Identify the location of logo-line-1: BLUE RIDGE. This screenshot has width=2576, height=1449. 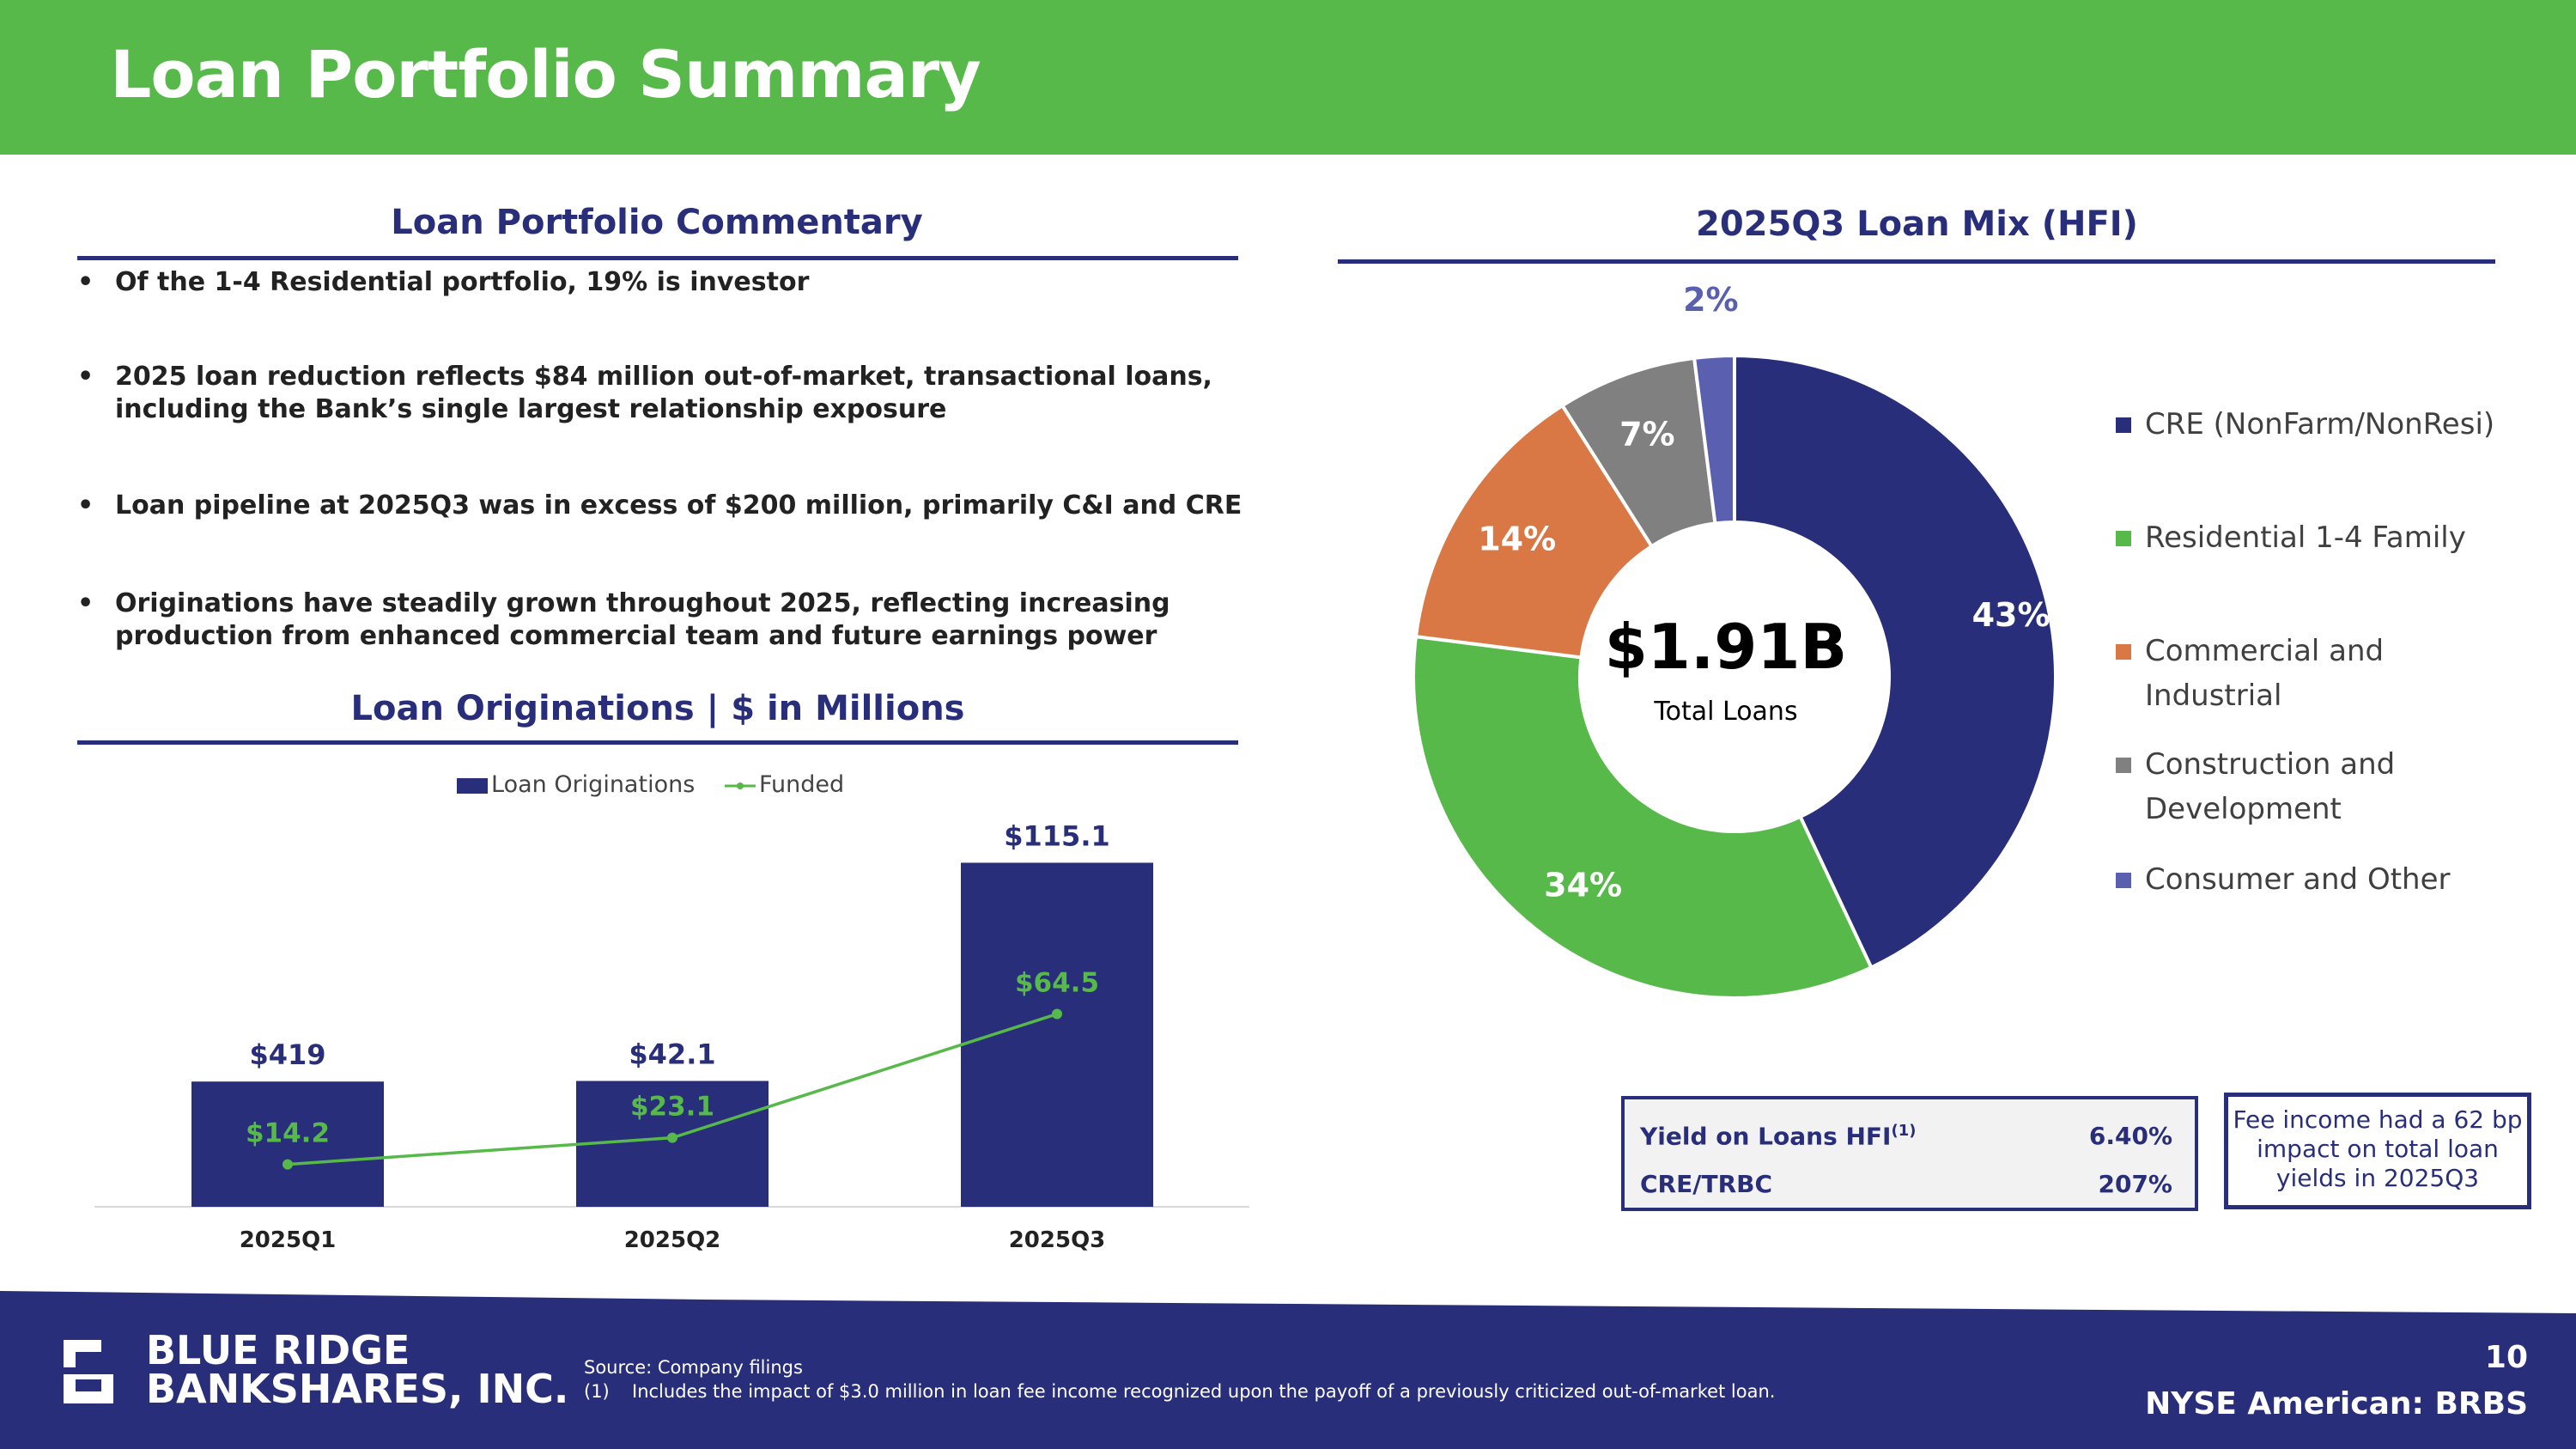
(278, 1350).